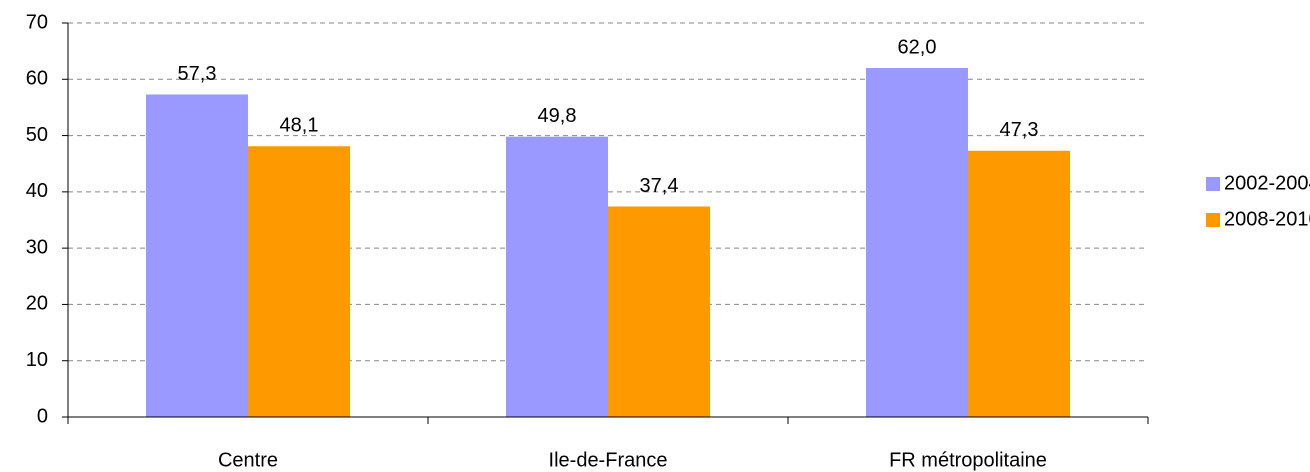 The image size is (1310, 472). I want to click on x-tick-label: Centre, so click(248, 460).